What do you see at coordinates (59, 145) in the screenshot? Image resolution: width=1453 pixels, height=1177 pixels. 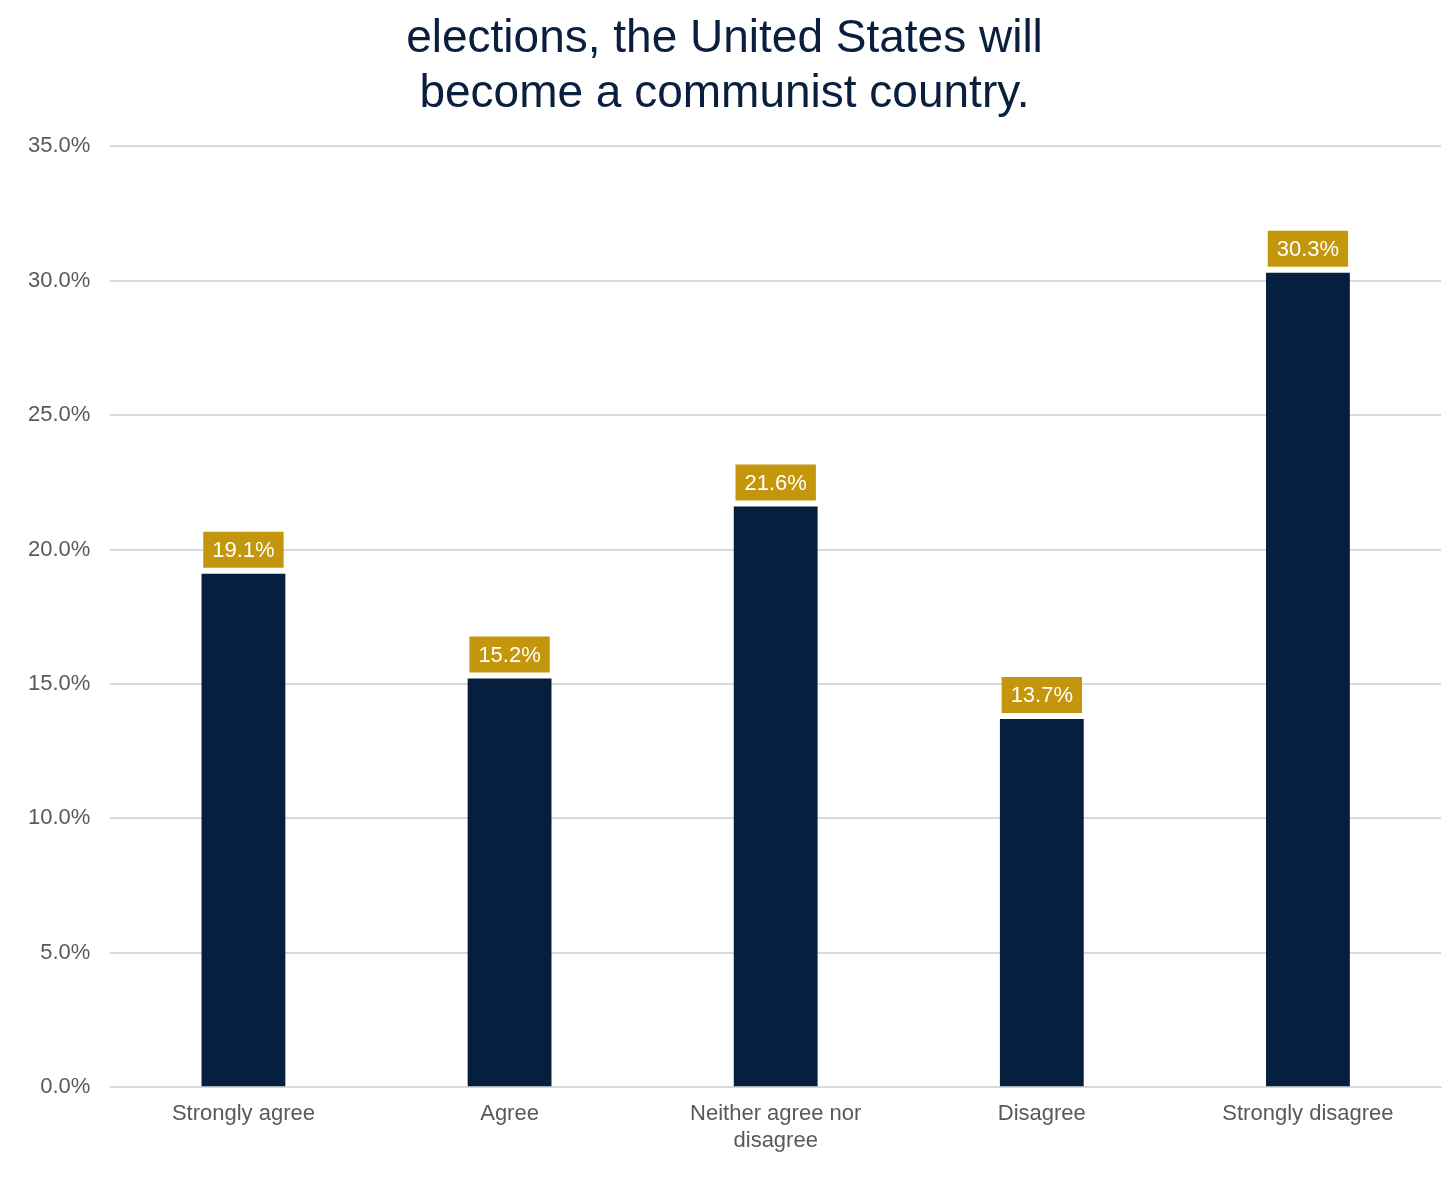 I see `y-tick-label: 35.0%` at bounding box center [59, 145].